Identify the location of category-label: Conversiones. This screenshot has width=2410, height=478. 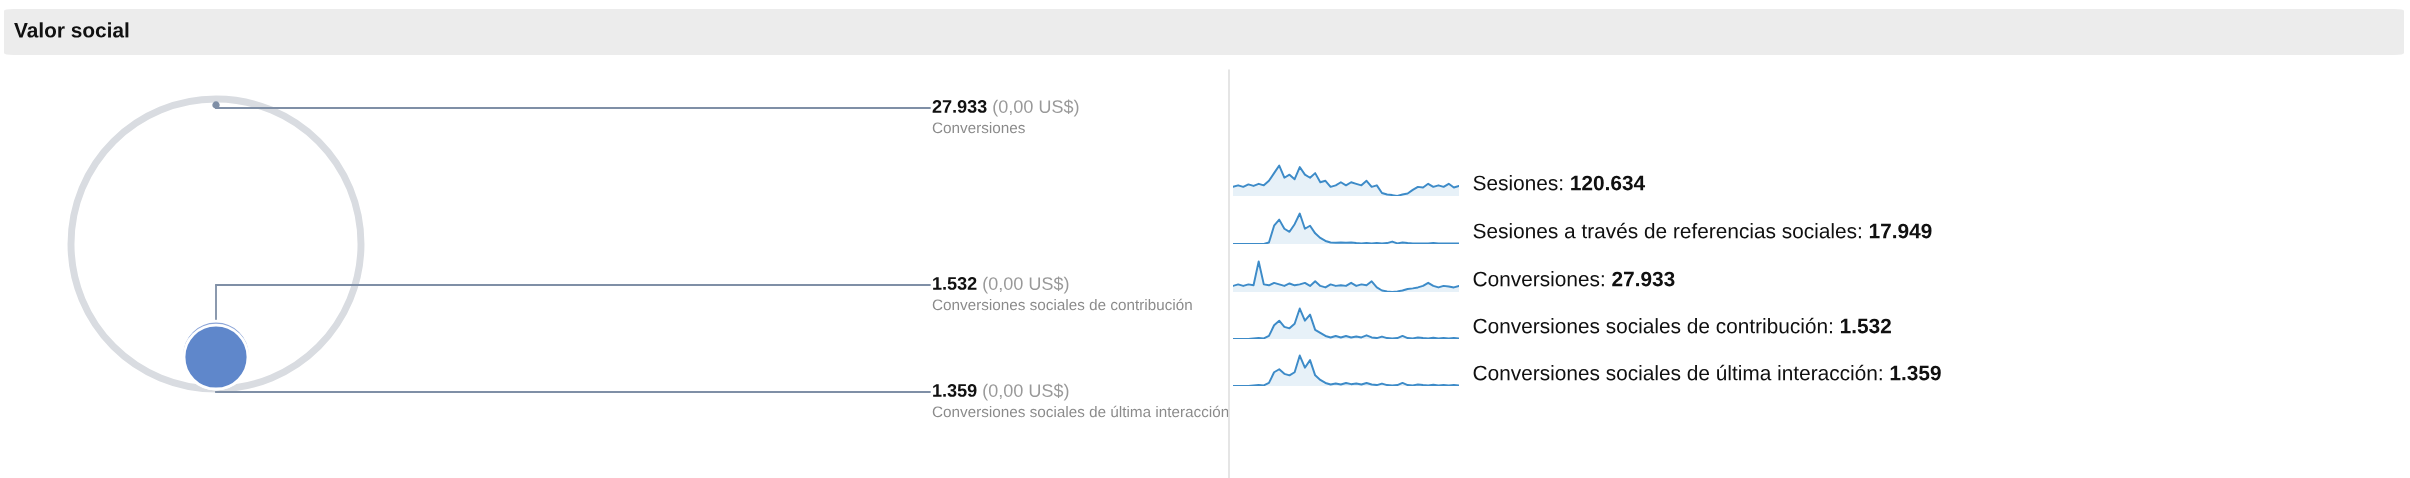
(978, 128).